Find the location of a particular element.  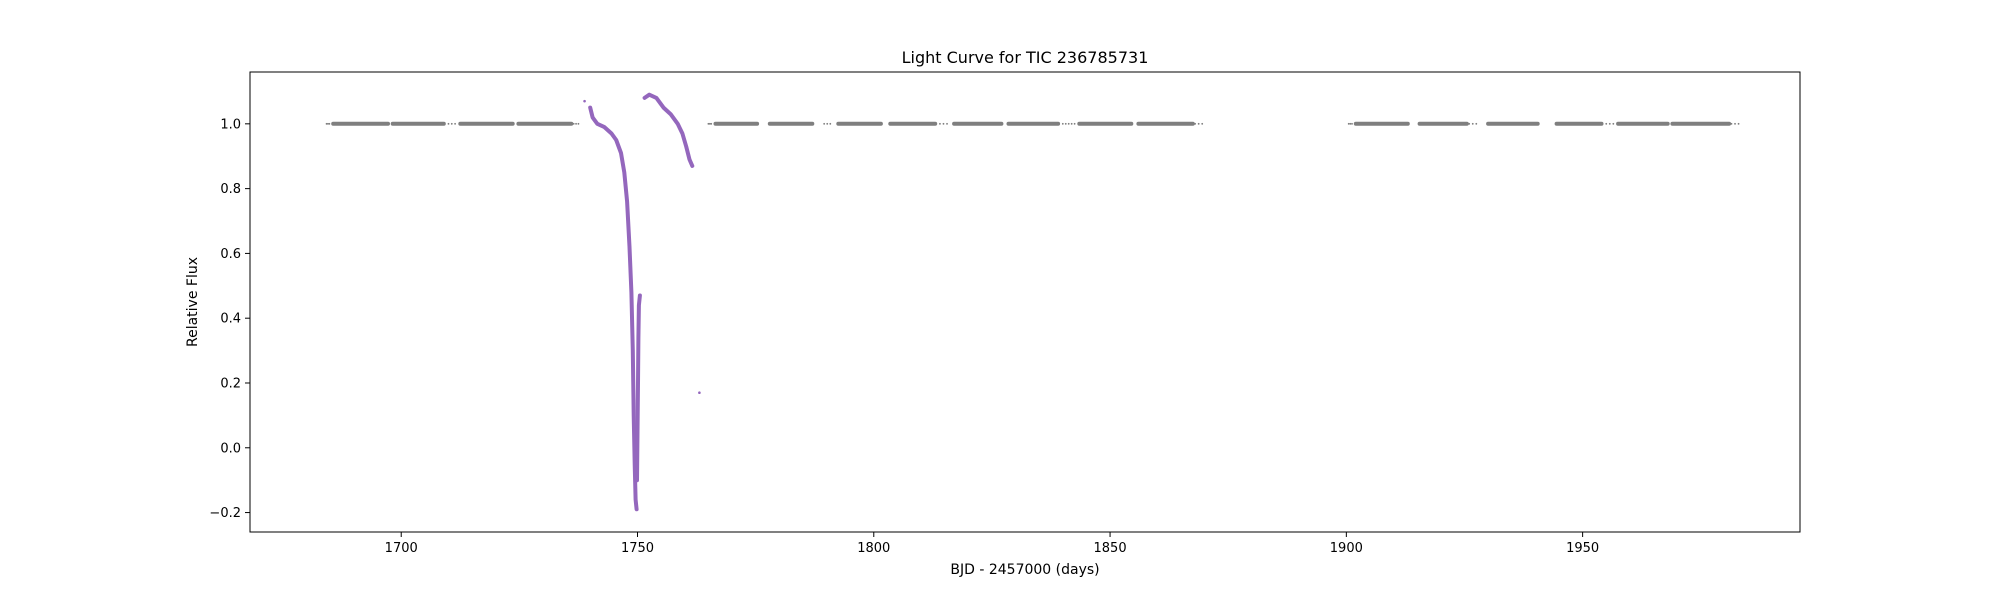

series-1-segment-0-point is located at coordinates (584, 101).